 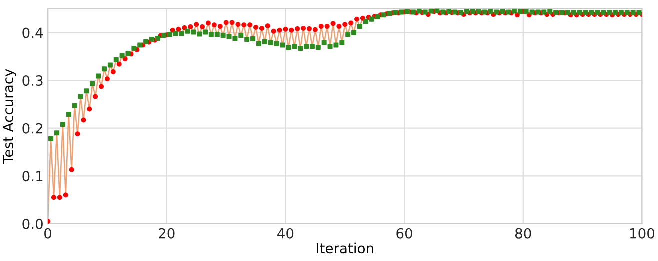 What do you see at coordinates (523, 233) in the screenshot?
I see `x-tick-label: 80` at bounding box center [523, 233].